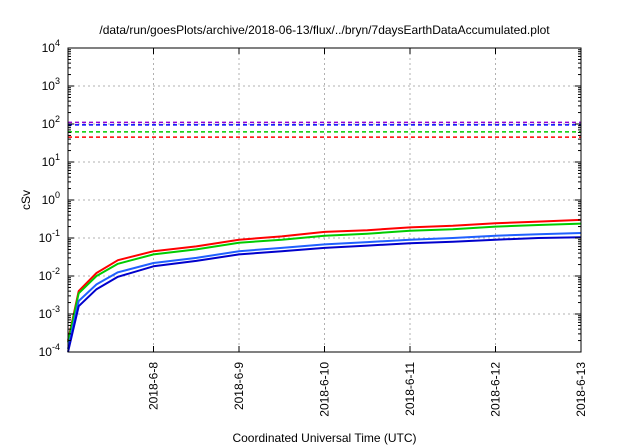  I want to click on y-tick-label: 10⁻⁴, so click(49, 350).